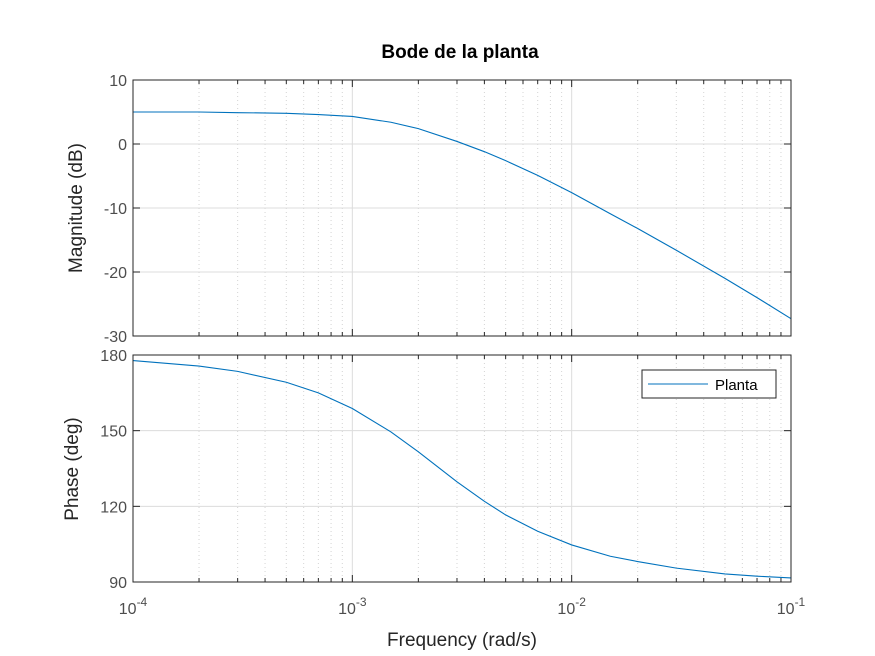  I want to click on phase-y-tick-label: 120, so click(113, 507).